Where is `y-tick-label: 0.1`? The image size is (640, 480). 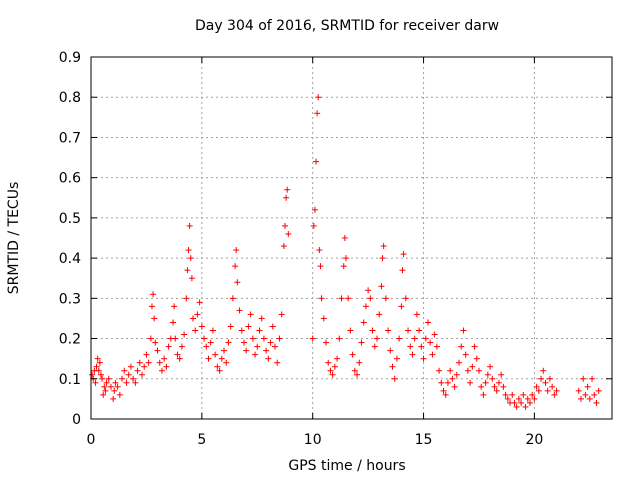 y-tick-label: 0.1 is located at coordinates (70, 380).